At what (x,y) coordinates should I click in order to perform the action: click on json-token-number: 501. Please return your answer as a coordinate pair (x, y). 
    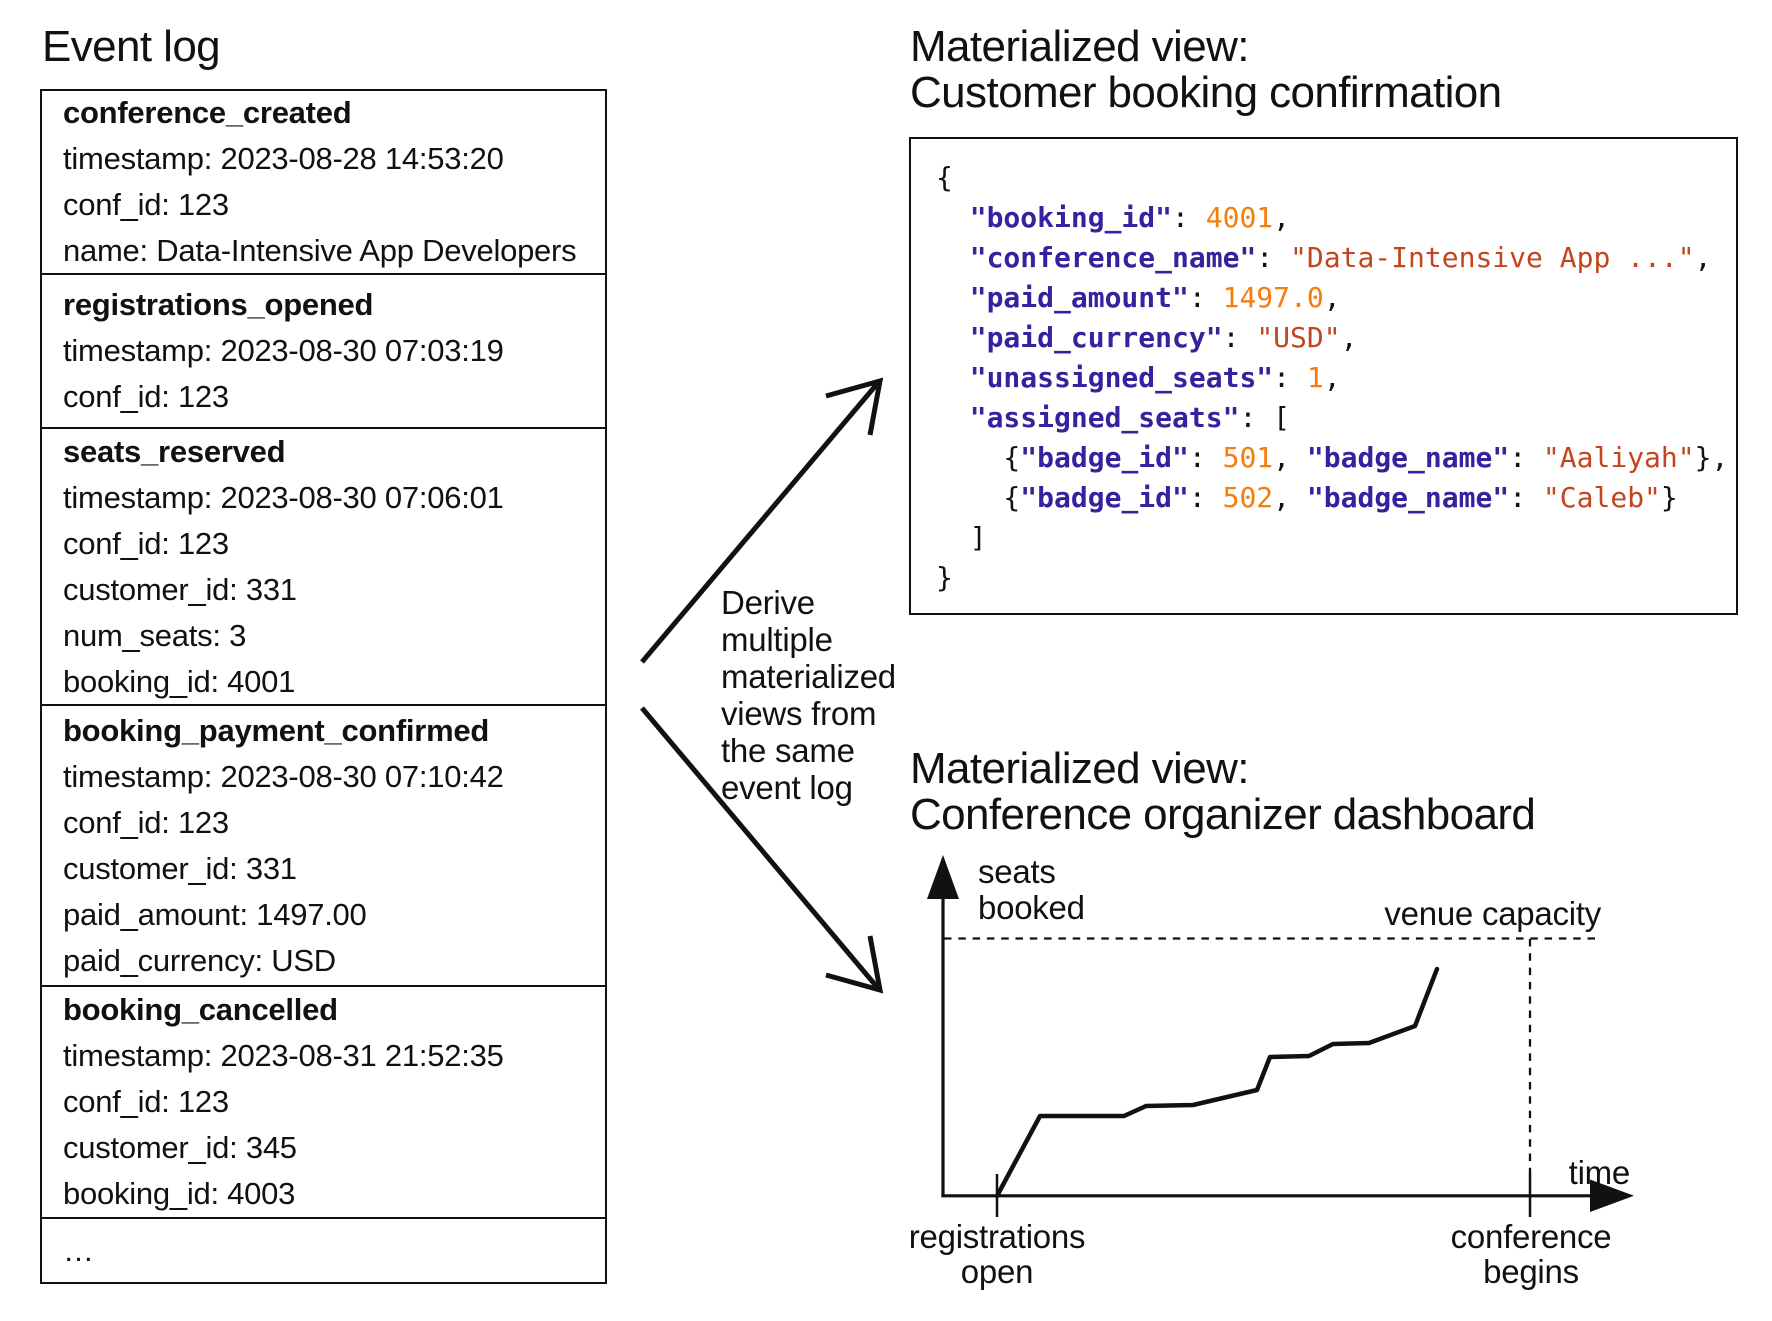
    Looking at the image, I should click on (1248, 457).